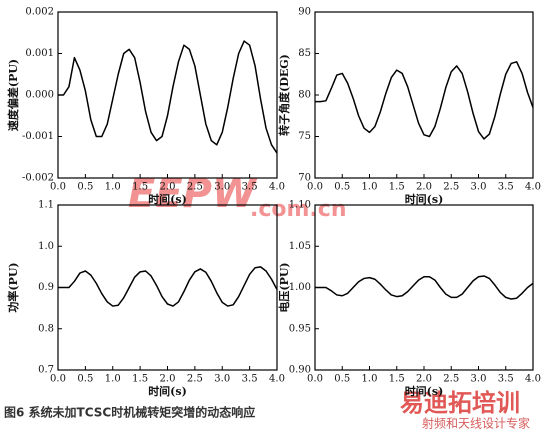 This screenshot has height=433, width=556. I want to click on y-tick-label: 0.9, so click(46, 287).